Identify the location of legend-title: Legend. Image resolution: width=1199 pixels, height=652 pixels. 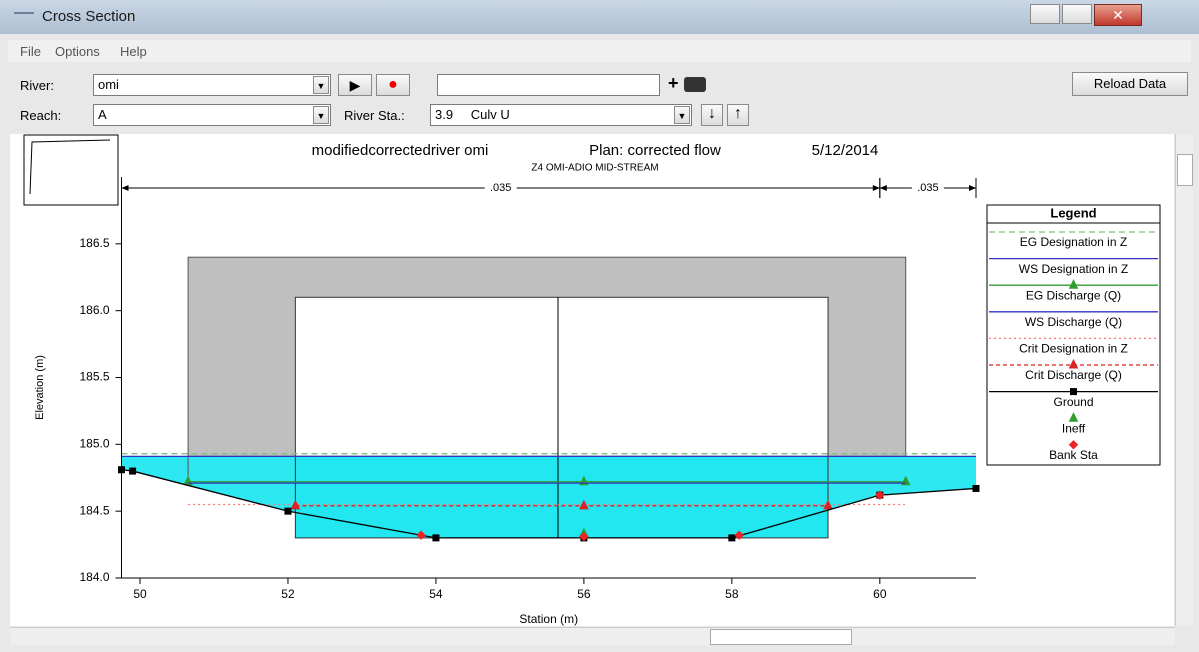
(1073, 212).